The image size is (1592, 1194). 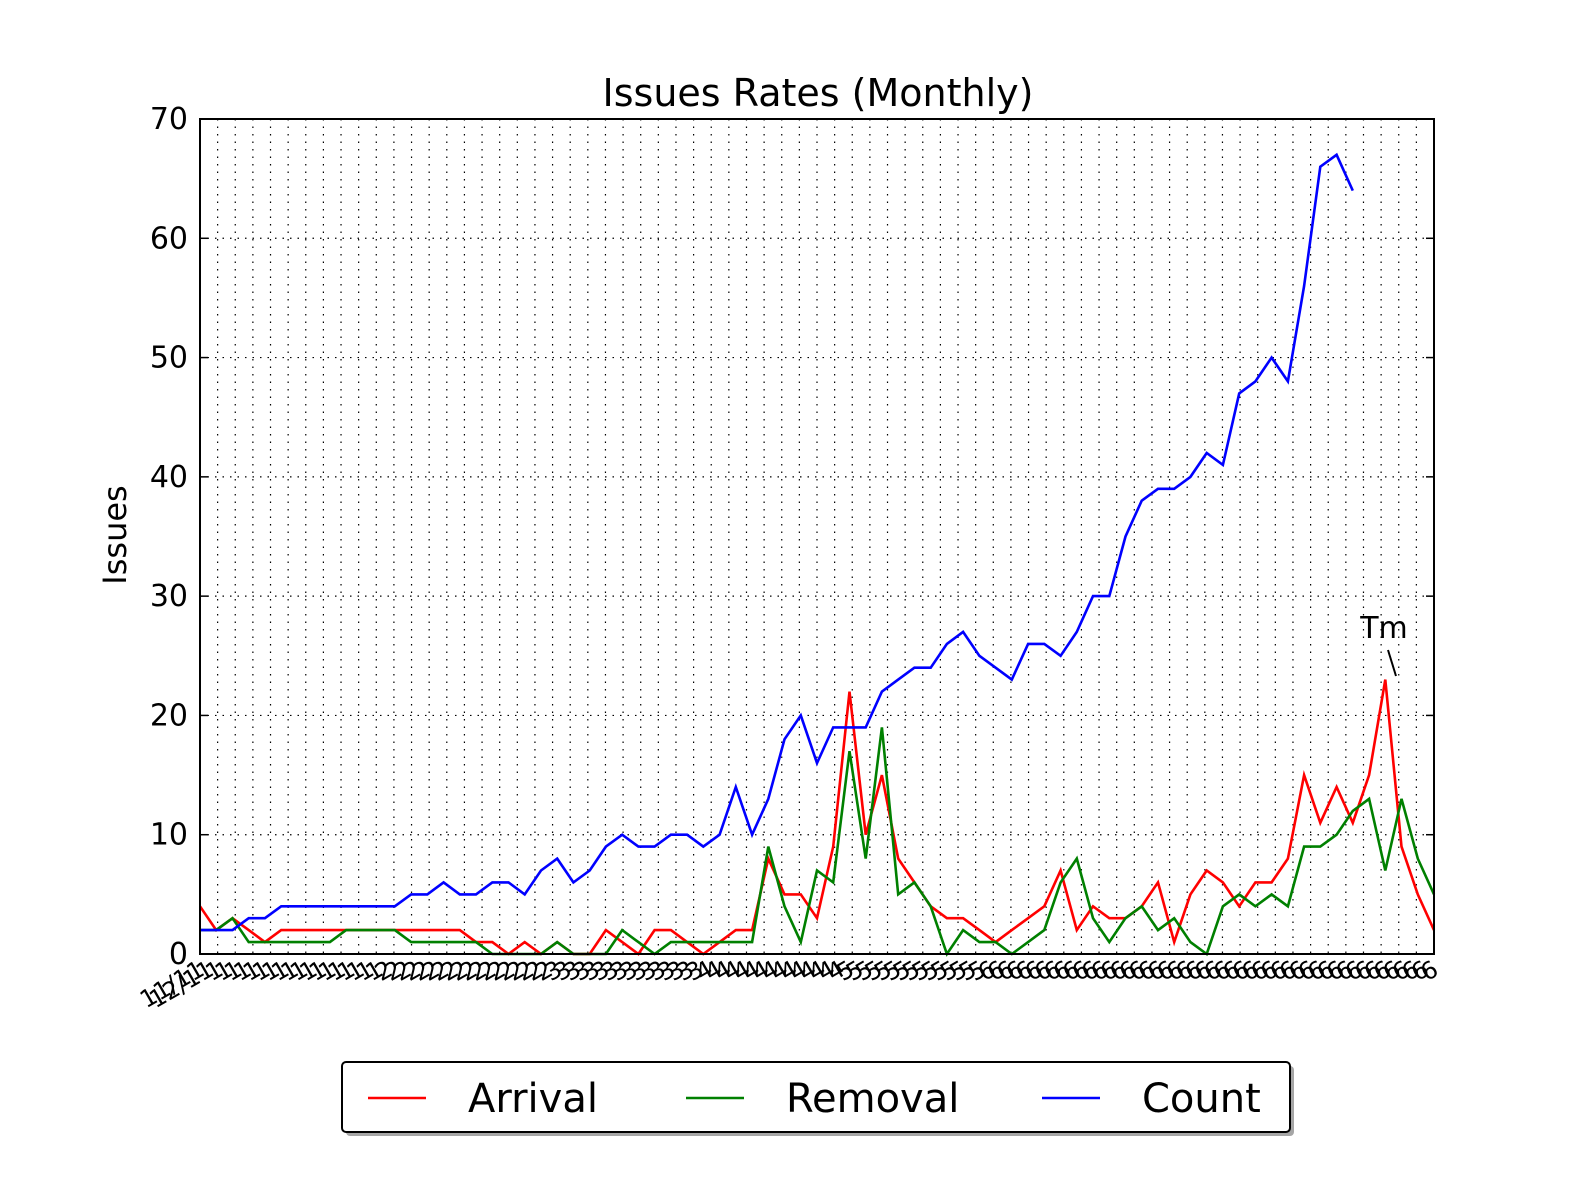 What do you see at coordinates (169, 477) in the screenshot?
I see `y-tick-label: 40` at bounding box center [169, 477].